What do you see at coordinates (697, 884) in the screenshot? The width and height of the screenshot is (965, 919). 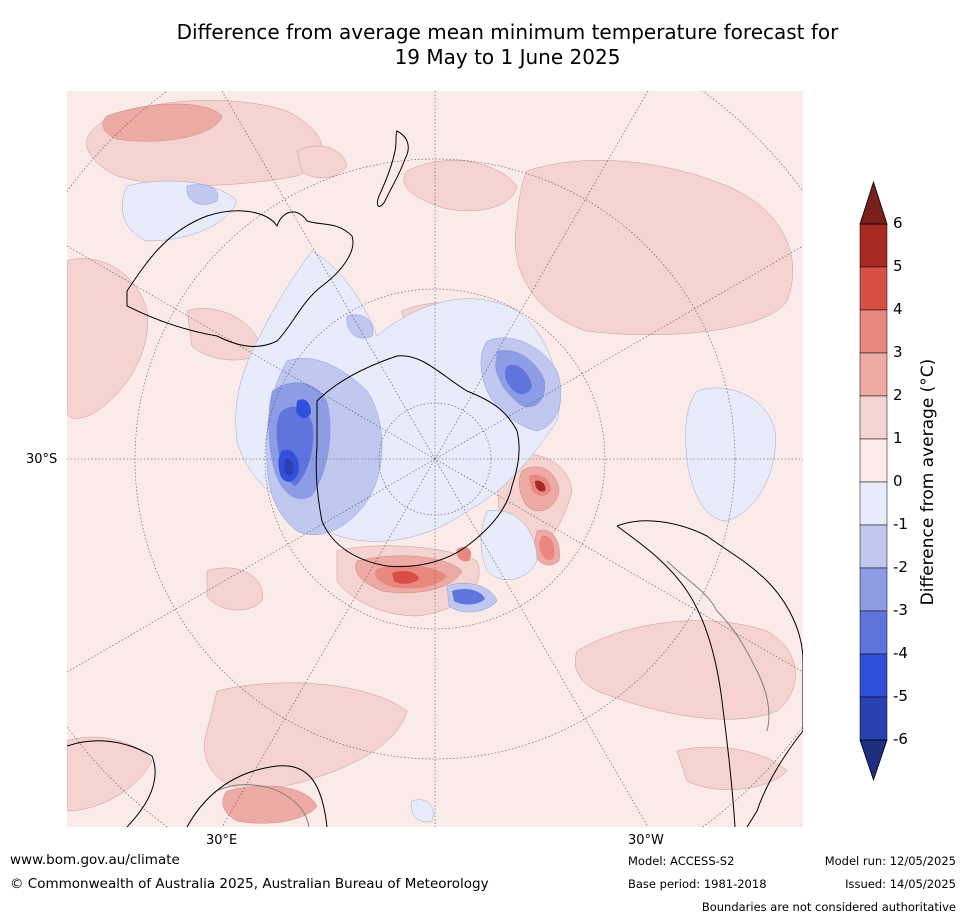 I see `footer-base-period: Base period: 1981-2018` at bounding box center [697, 884].